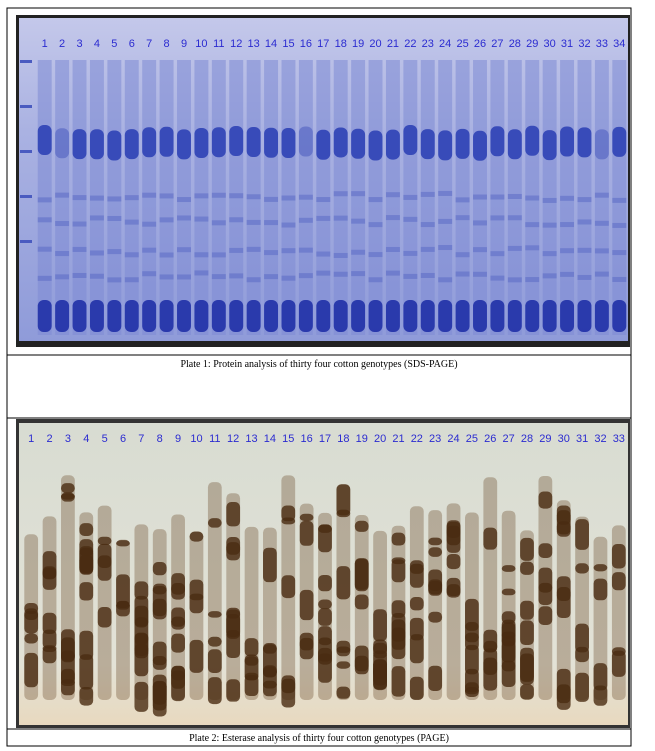 This screenshot has height=751, width=655. Describe the element at coordinates (358, 44) in the screenshot. I see `lane-number: 19` at that location.